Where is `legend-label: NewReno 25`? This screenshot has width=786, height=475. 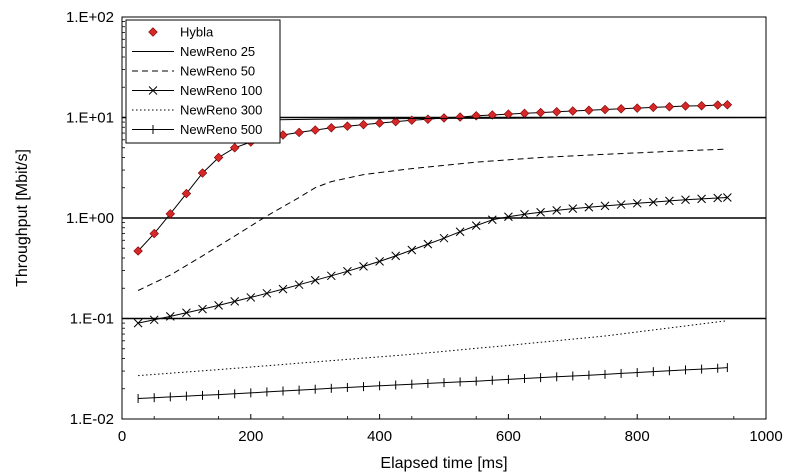 legend-label: NewReno 25 is located at coordinates (217, 51).